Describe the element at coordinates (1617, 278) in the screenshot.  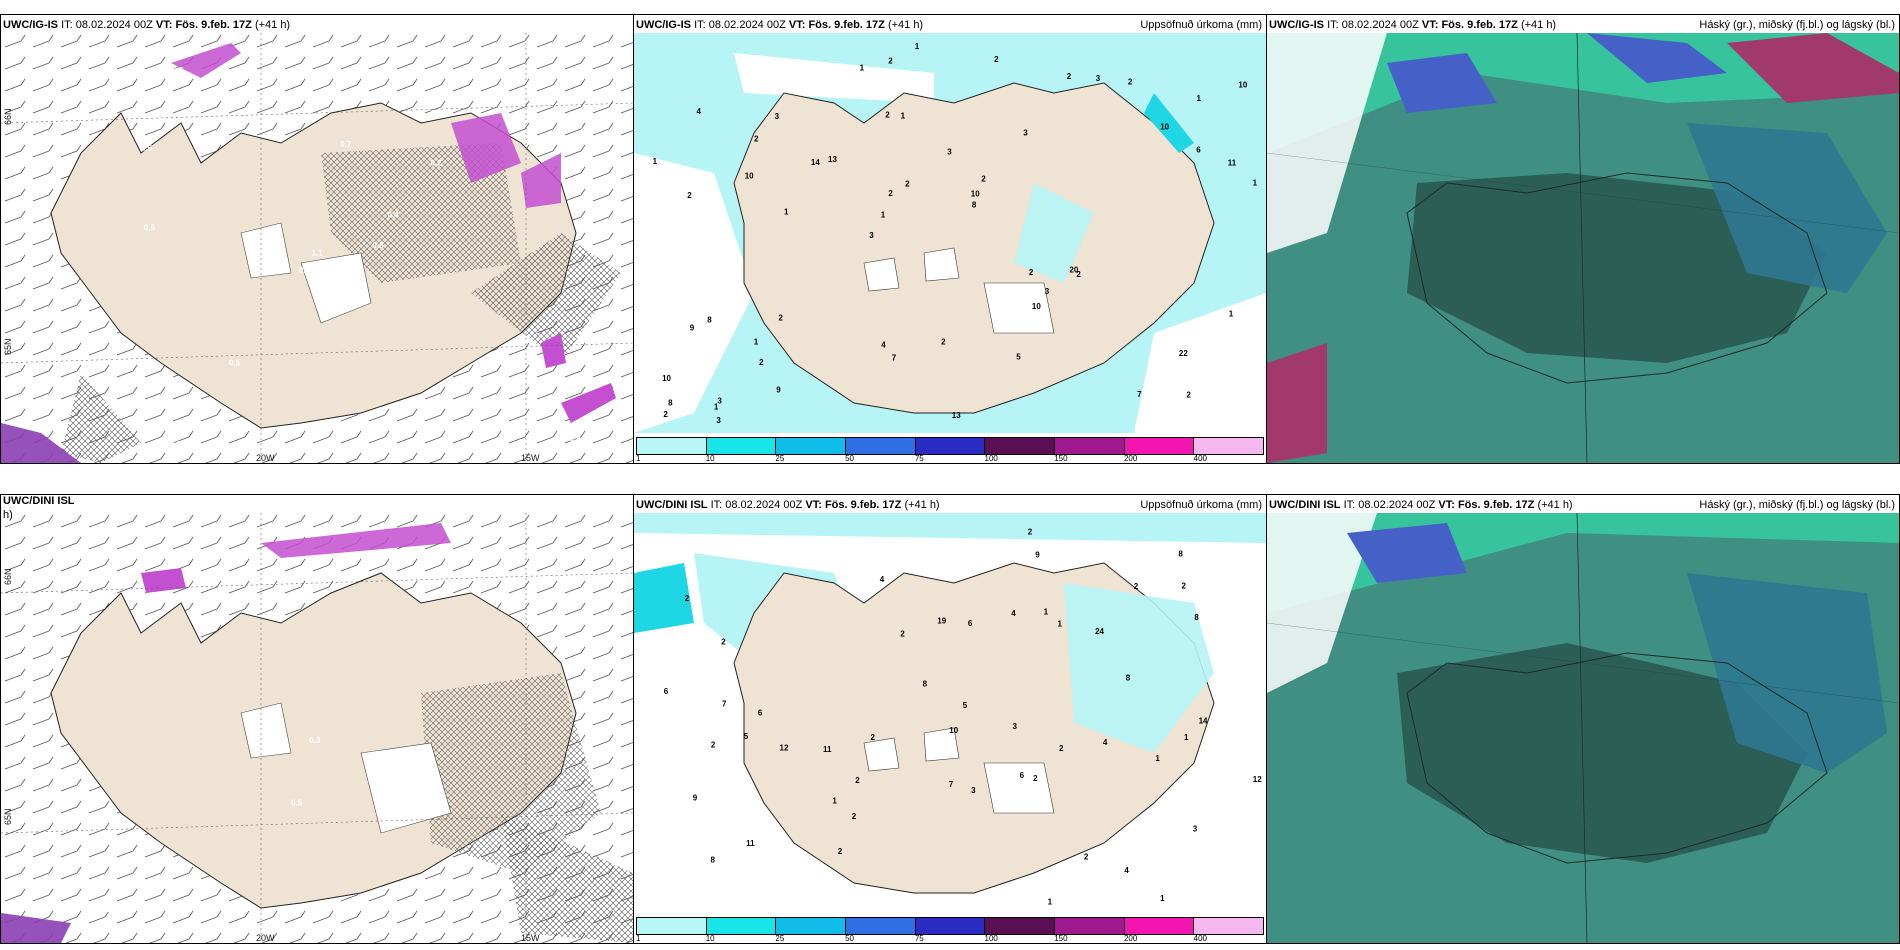
I see `iceland-outline` at that location.